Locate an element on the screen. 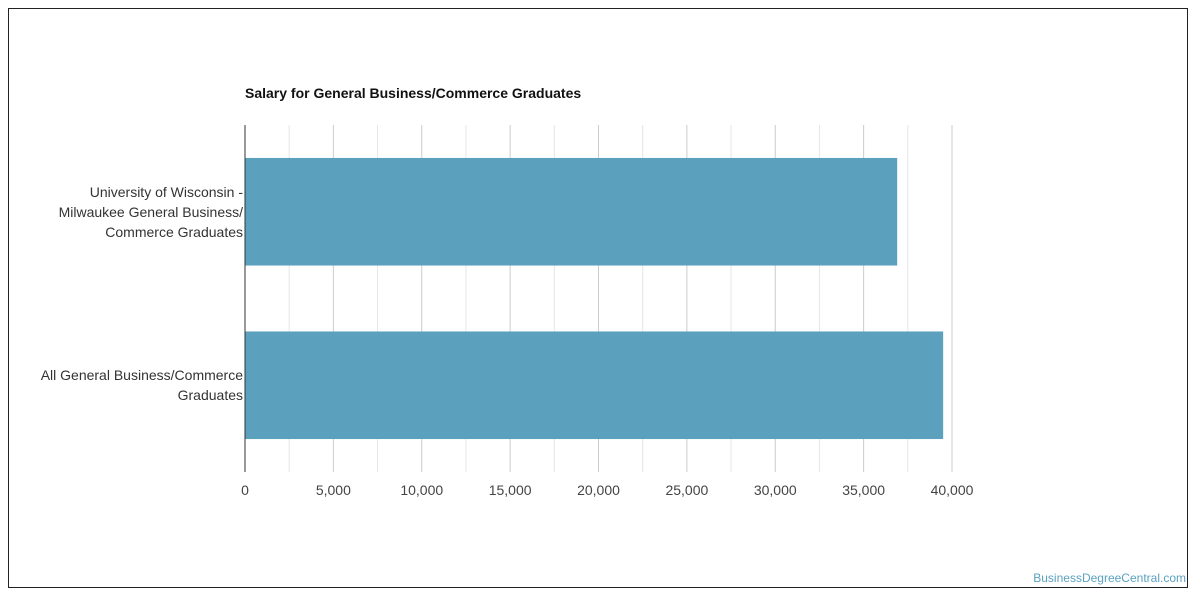  x-tick-label: 10,000 is located at coordinates (421, 490).